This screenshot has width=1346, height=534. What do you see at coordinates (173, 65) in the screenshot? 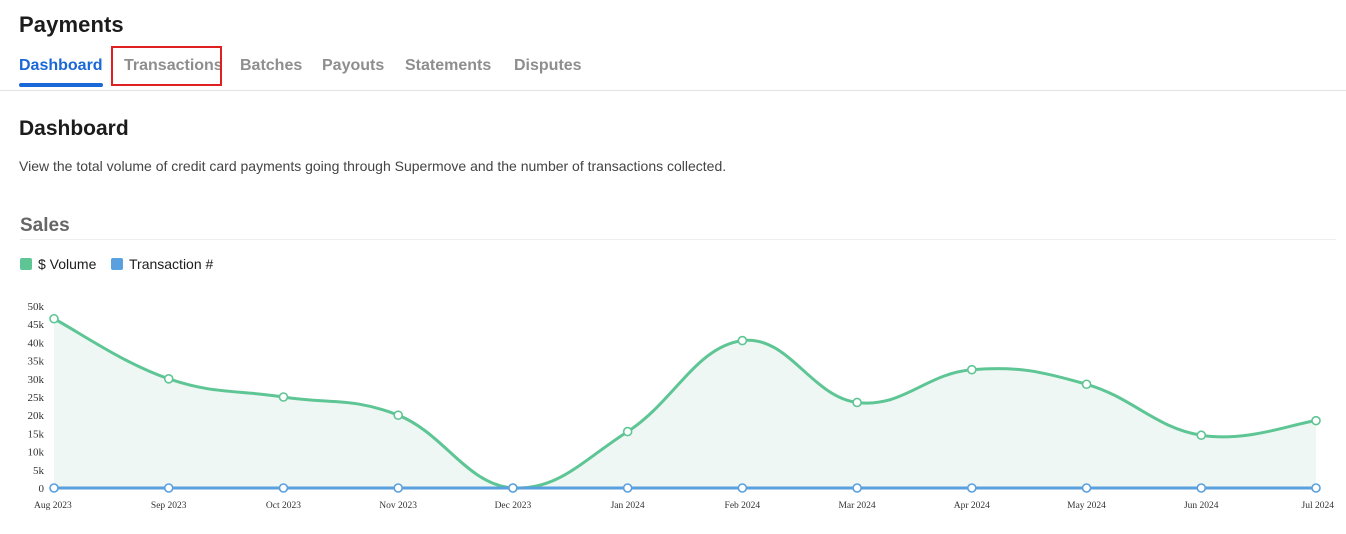
I see `tab-transactions: Transactions` at bounding box center [173, 65].